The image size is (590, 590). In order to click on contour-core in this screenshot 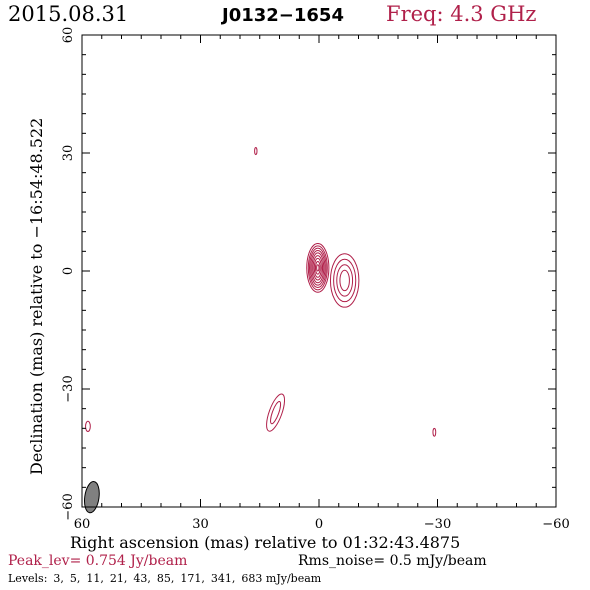, I will do `click(318, 268)`.